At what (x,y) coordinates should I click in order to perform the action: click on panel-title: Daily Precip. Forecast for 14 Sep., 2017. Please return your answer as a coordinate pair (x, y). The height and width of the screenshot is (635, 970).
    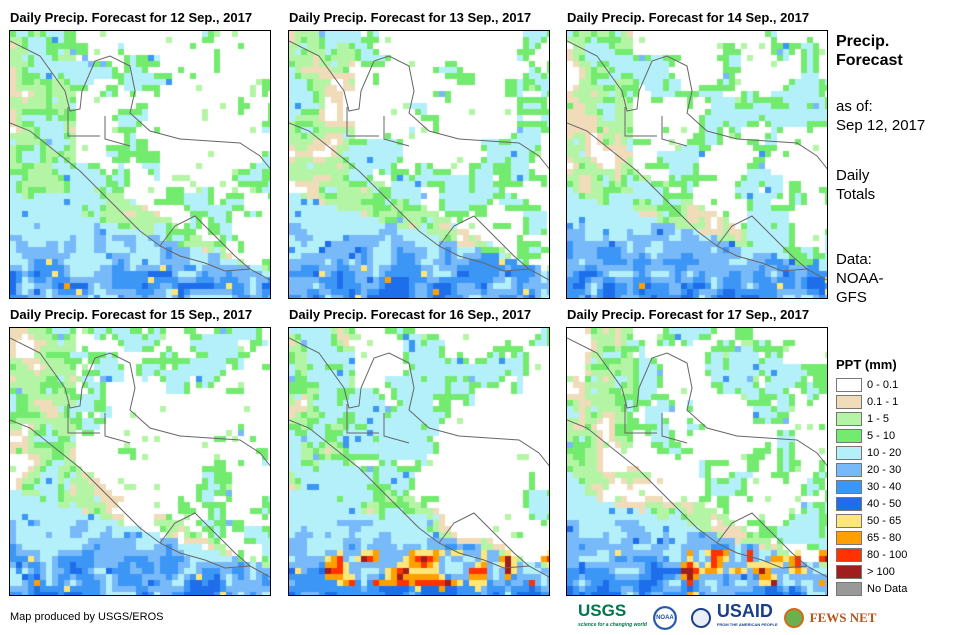
    Looking at the image, I should click on (688, 17).